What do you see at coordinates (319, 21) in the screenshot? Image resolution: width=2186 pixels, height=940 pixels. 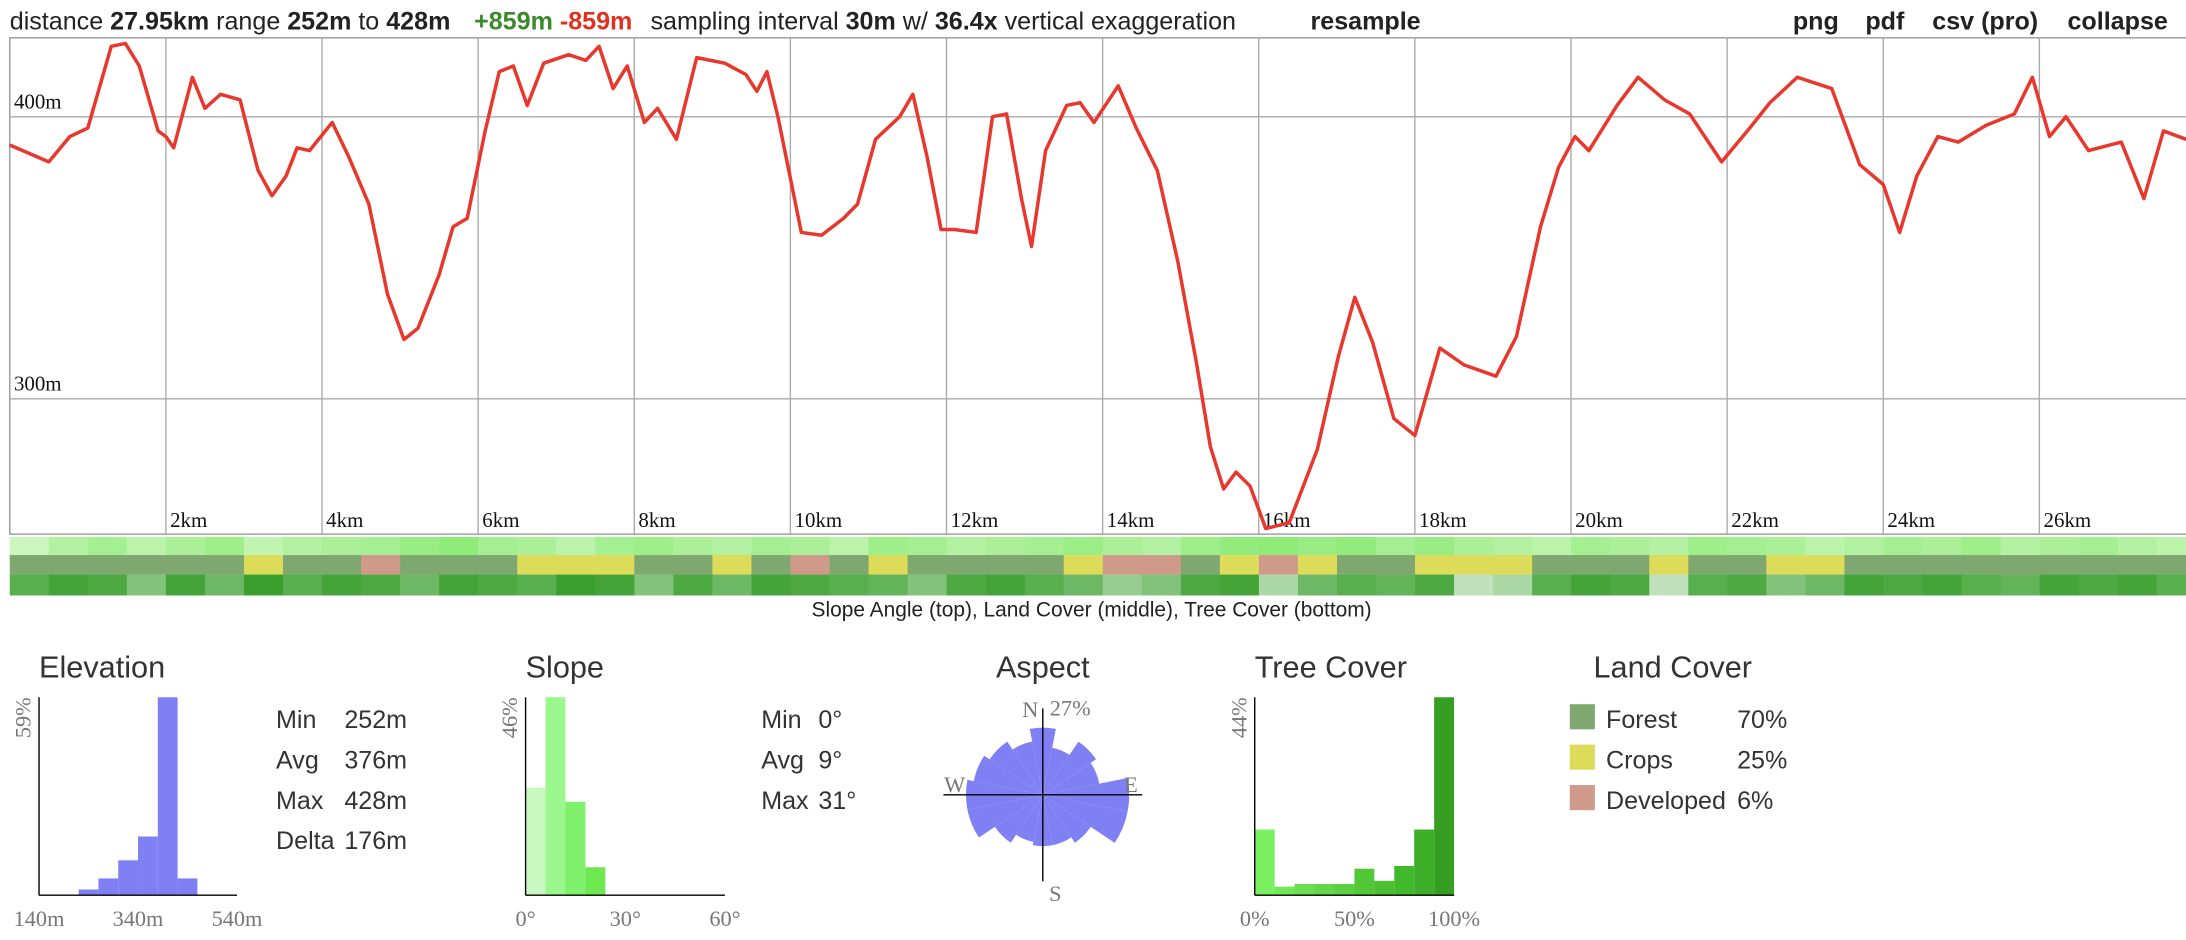 I see `value: 252m` at bounding box center [319, 21].